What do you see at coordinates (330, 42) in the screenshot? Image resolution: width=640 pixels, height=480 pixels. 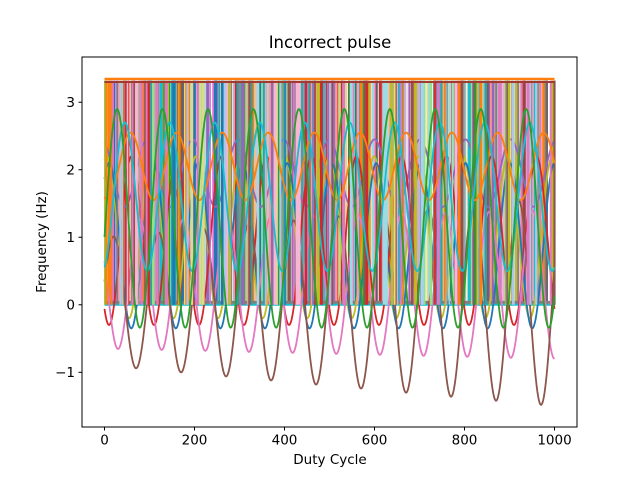 I see `chart-title: Incorrect pulse` at bounding box center [330, 42].